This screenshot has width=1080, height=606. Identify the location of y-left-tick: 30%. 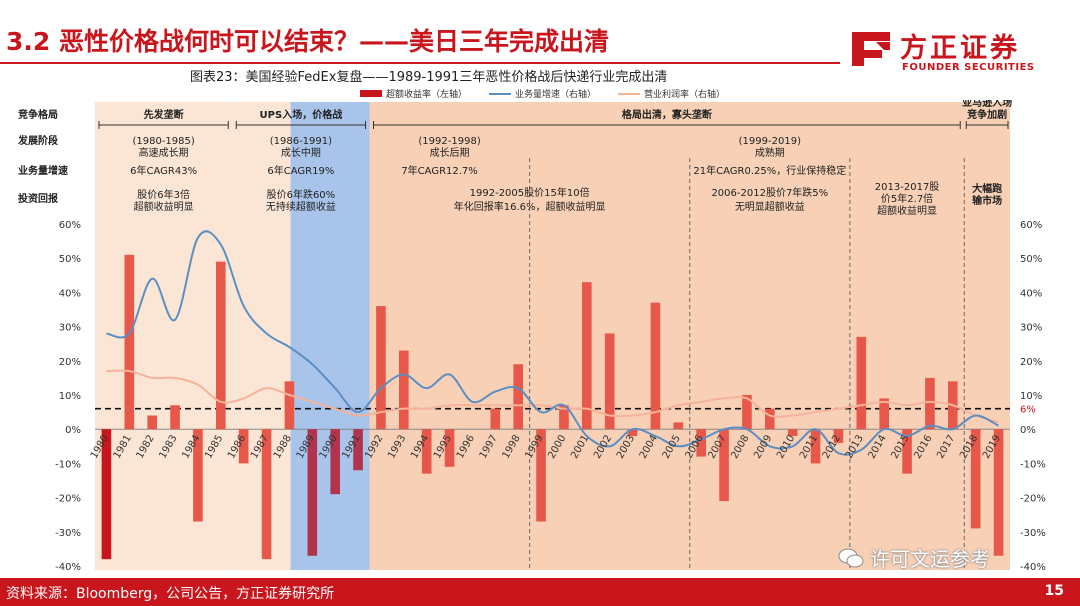
(70, 328).